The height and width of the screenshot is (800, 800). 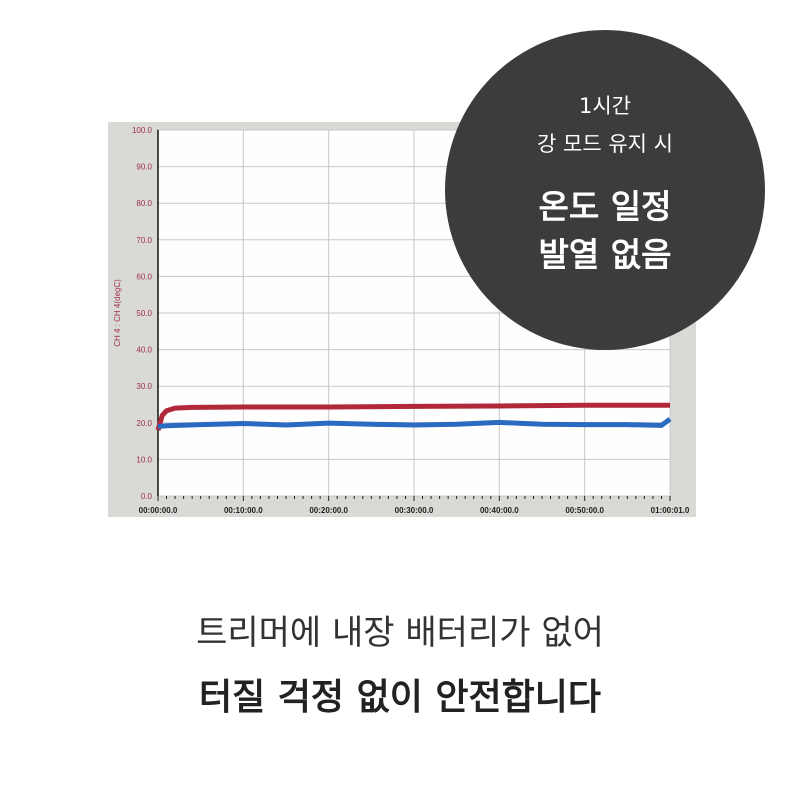 What do you see at coordinates (328, 510) in the screenshot?
I see `x-tick-label: 00:20:00.0` at bounding box center [328, 510].